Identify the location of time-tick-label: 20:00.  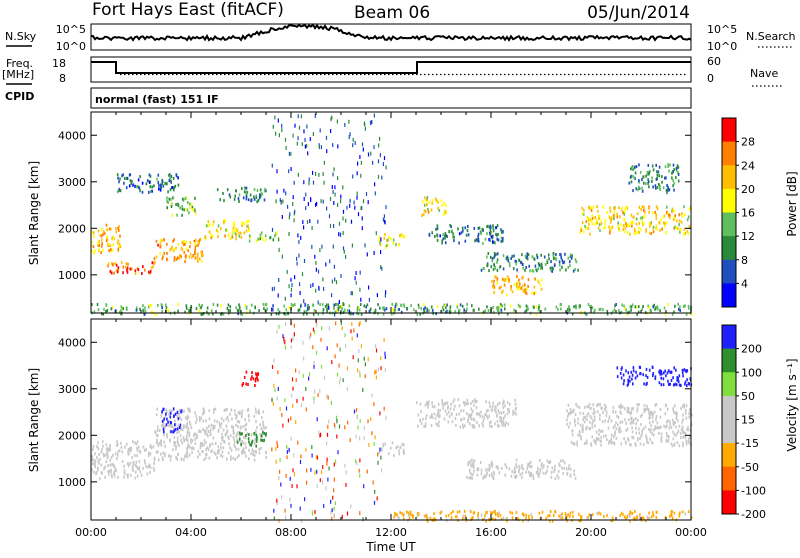
(591, 532).